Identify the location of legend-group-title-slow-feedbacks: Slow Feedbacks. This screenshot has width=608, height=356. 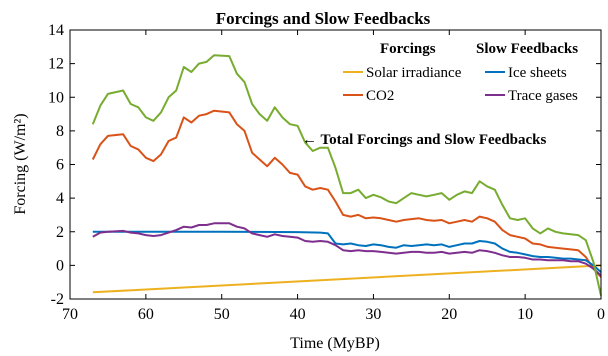
(527, 49).